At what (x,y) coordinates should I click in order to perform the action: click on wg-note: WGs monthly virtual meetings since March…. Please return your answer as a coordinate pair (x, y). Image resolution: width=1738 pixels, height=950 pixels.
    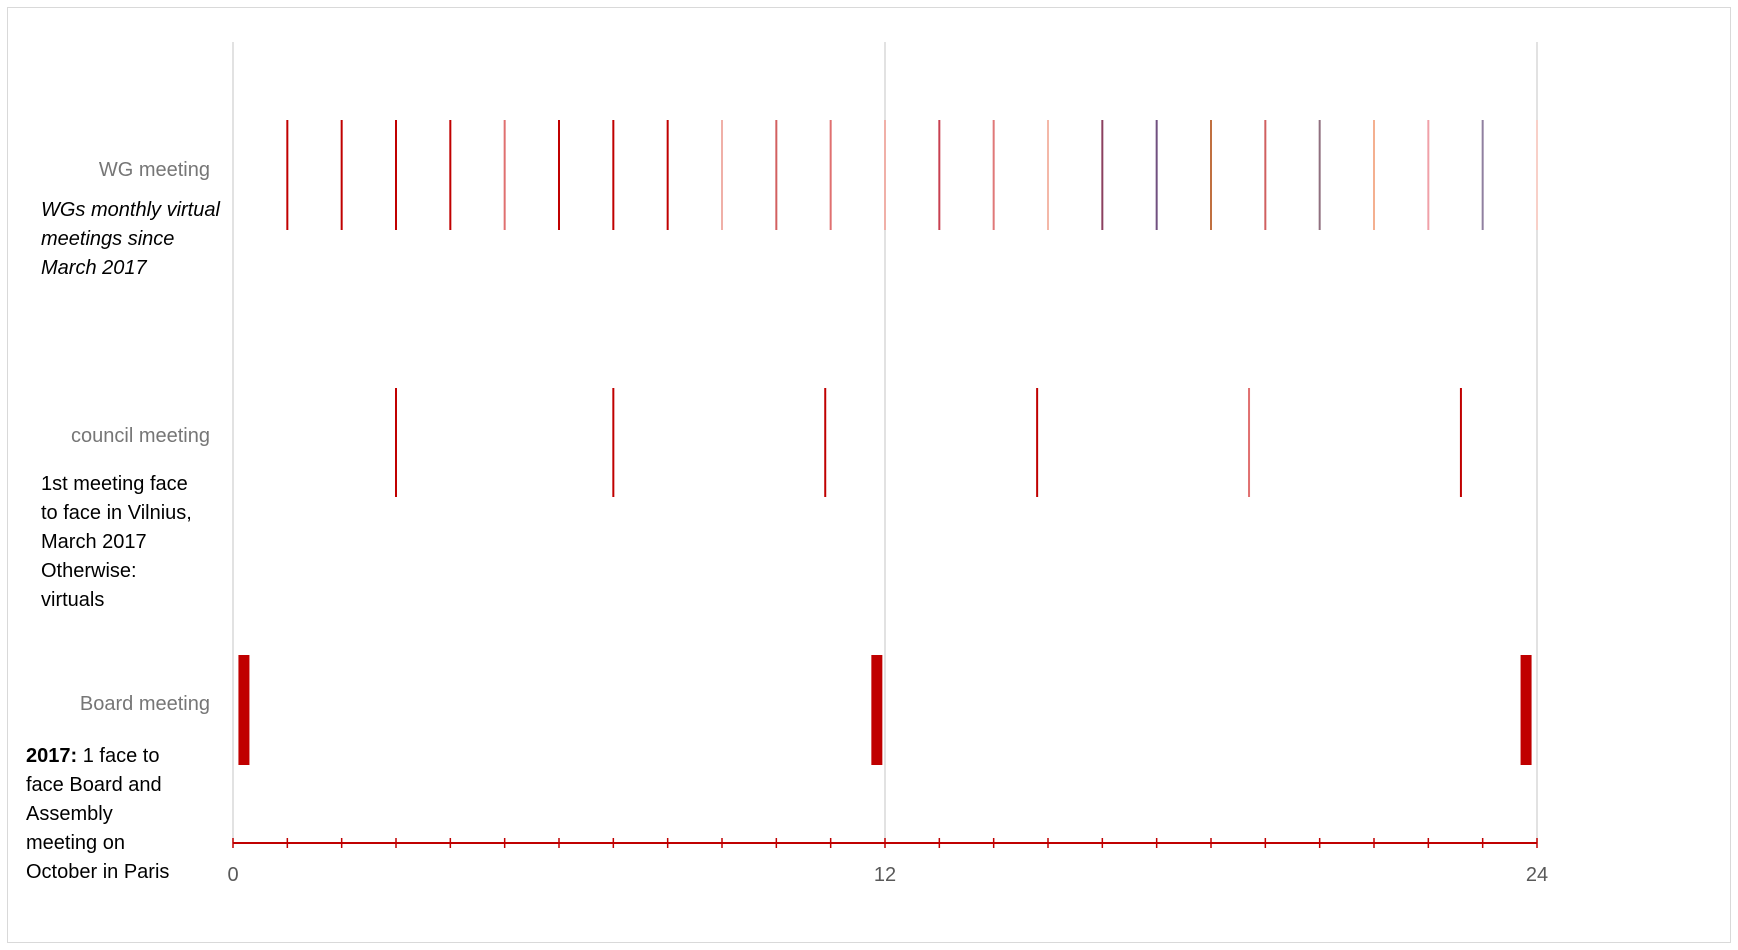
    Looking at the image, I should click on (130, 239).